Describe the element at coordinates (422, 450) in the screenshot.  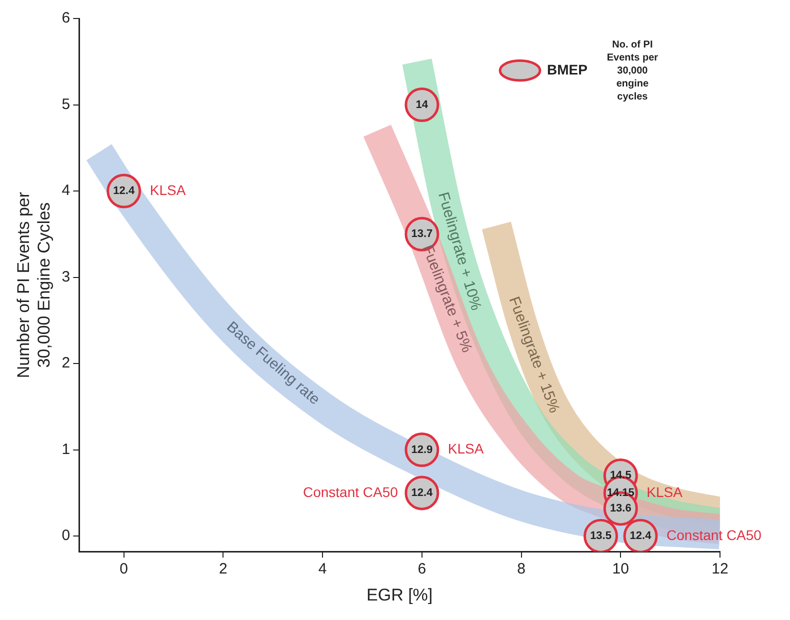
I see `annotation: 12.9` at that location.